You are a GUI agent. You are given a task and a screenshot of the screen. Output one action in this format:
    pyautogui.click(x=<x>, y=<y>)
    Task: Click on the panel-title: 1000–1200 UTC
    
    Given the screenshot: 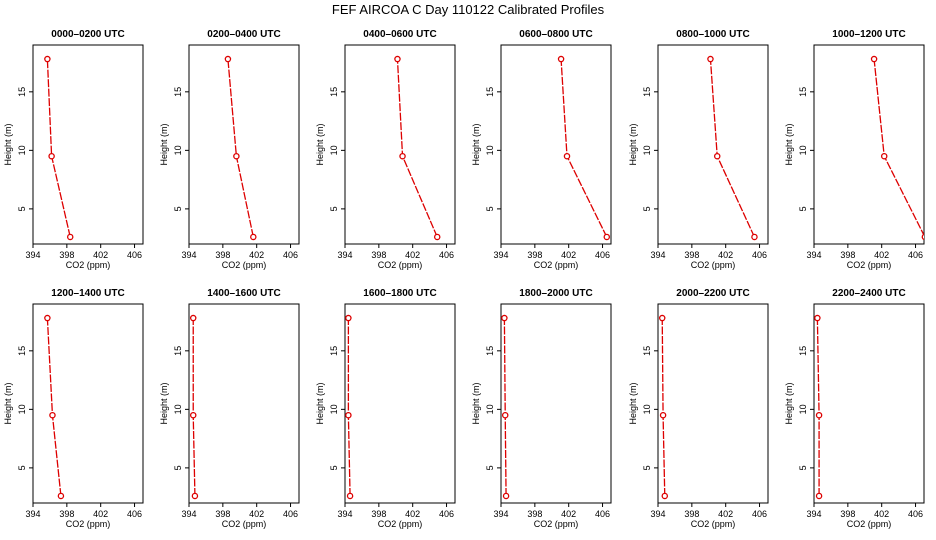 What is the action you would take?
    pyautogui.click(x=868, y=34)
    